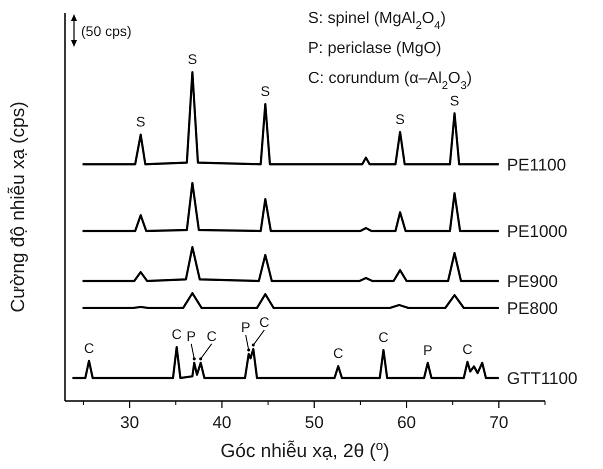  I want to click on y-axis-title: Cường độ nhiễu xạ (cps), so click(18, 207).